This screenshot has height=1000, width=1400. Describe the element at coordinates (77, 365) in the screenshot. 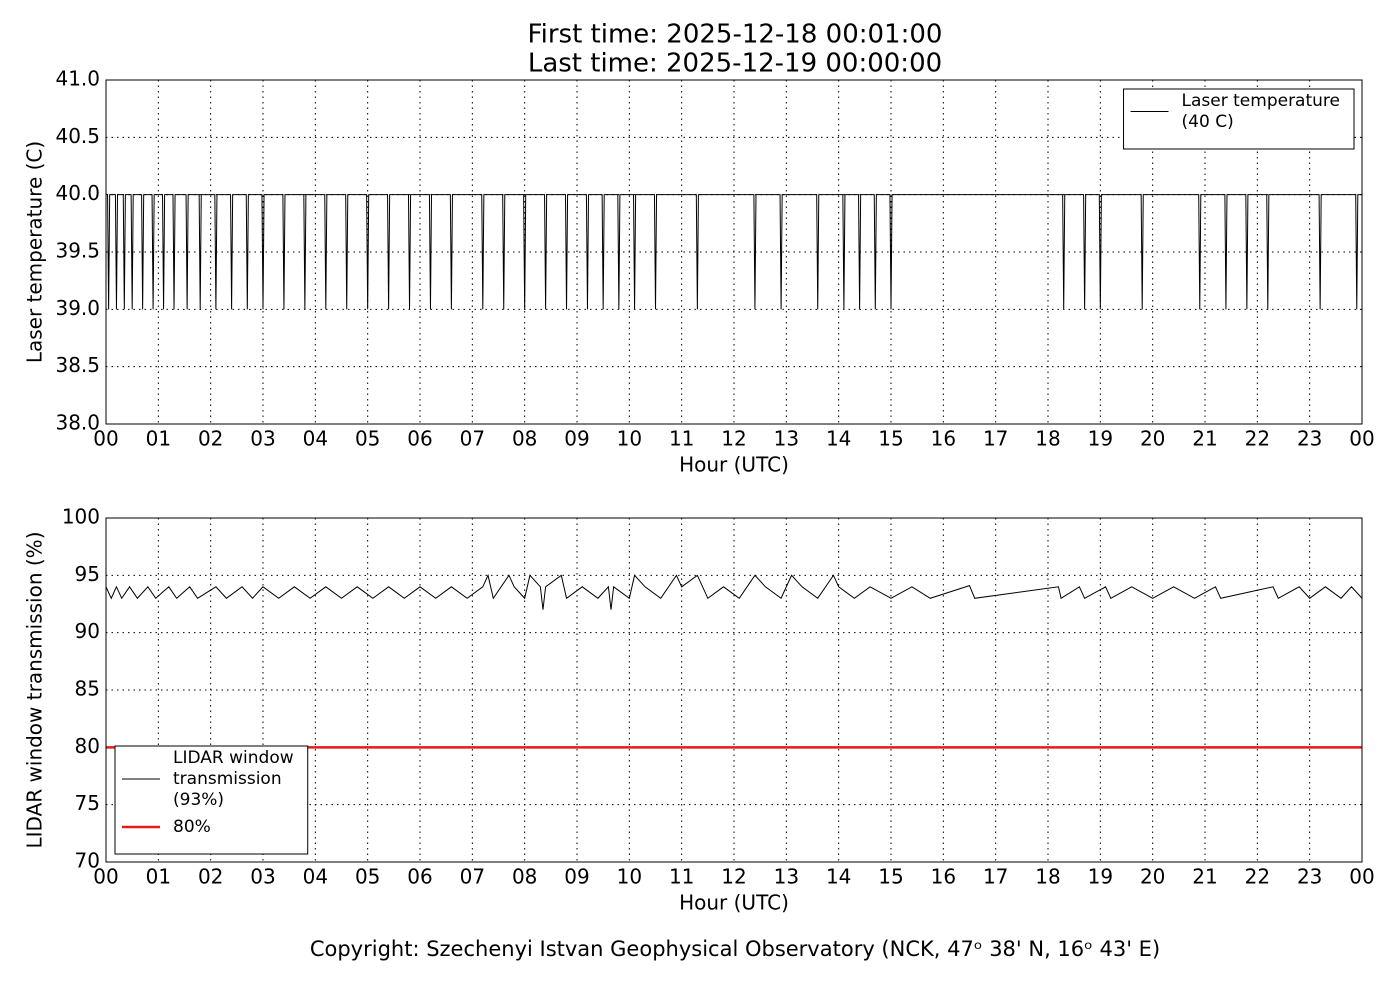

I see `y-tick-label: 38.5` at that location.